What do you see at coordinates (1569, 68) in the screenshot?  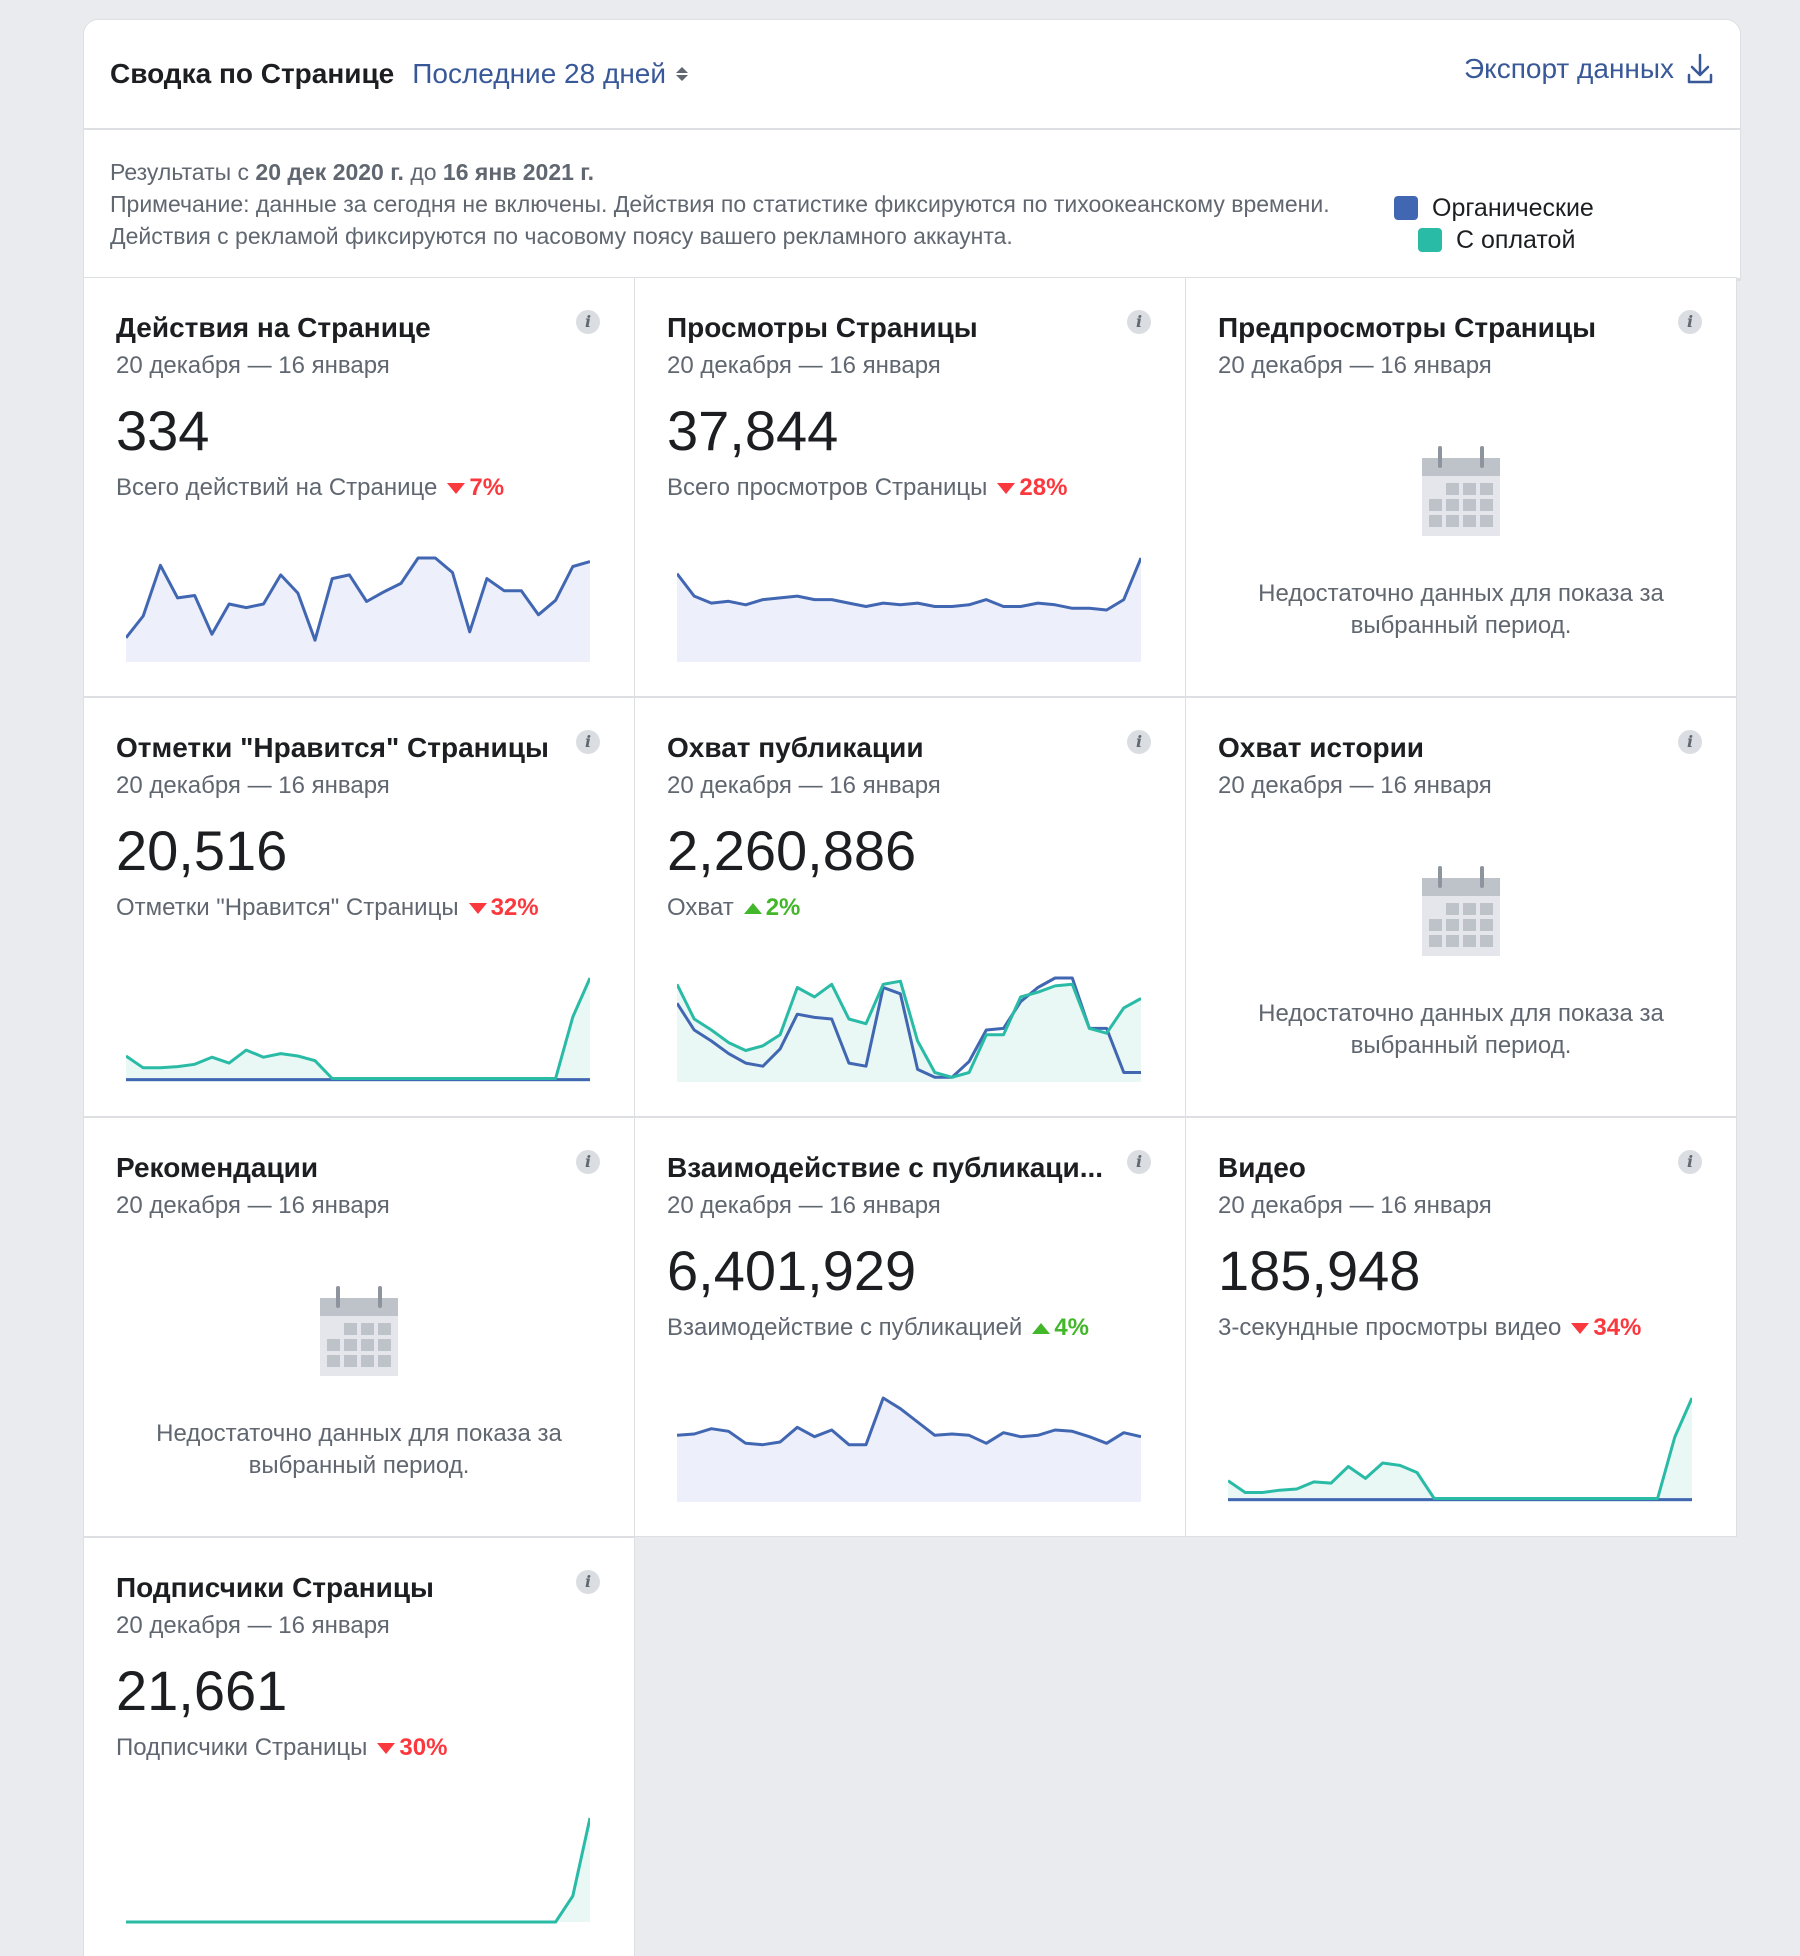 I see `export-label: Экспорт данных` at bounding box center [1569, 68].